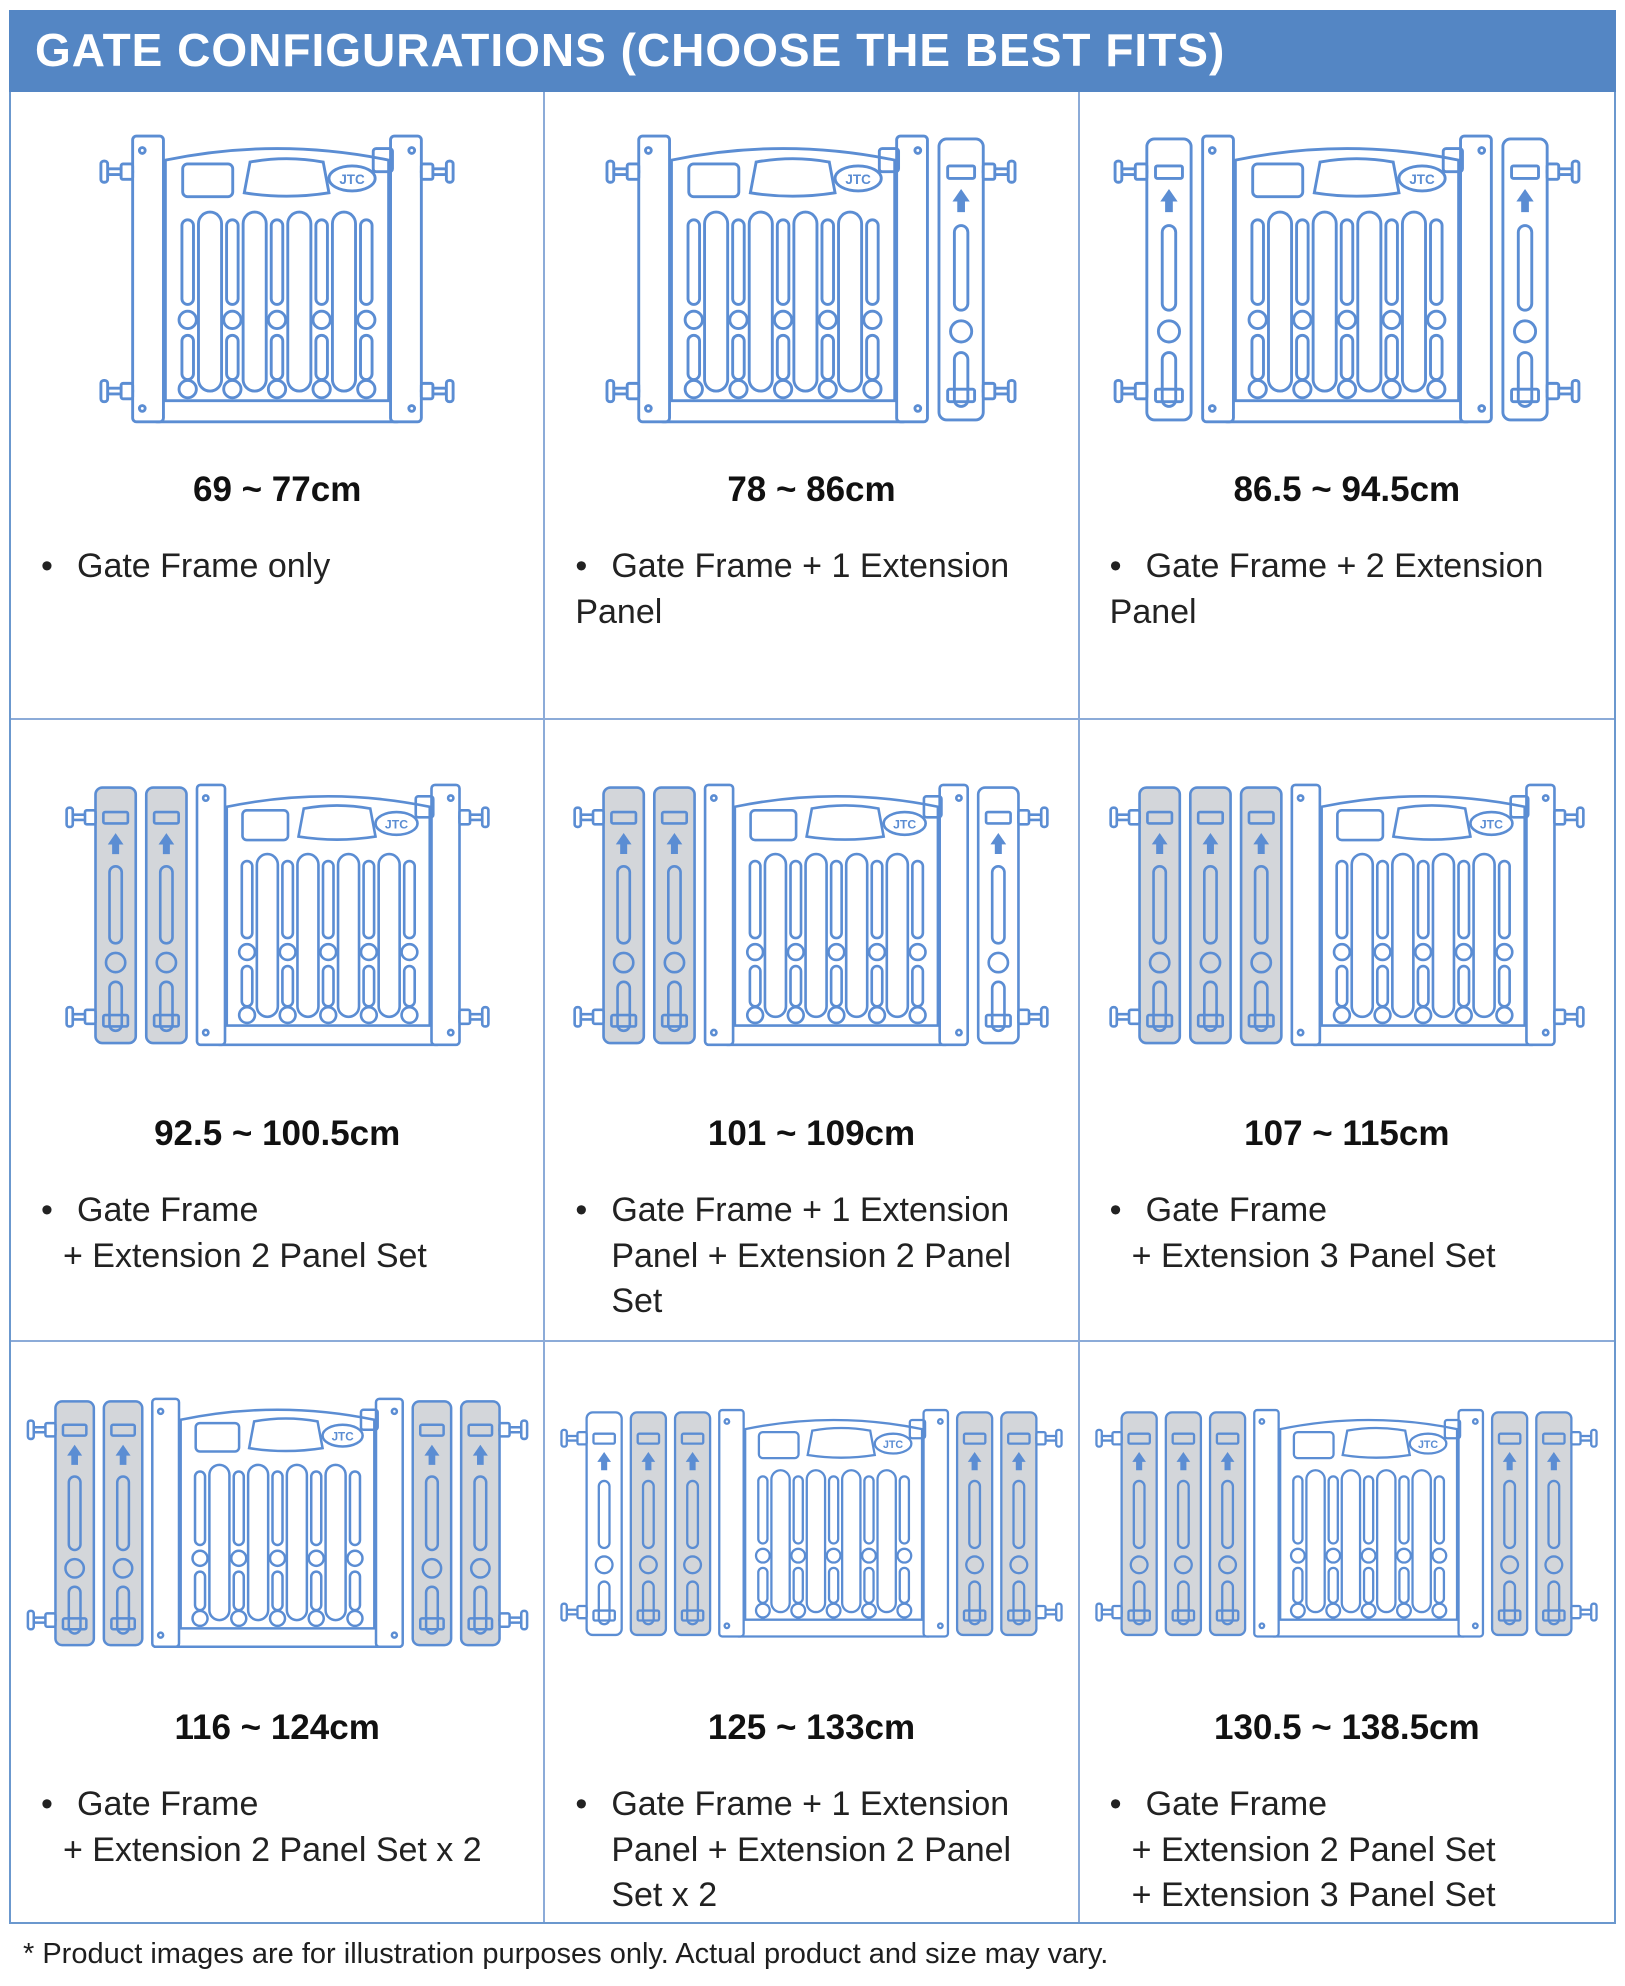  I want to click on config-description: • Gate Frame only, so click(277, 567).